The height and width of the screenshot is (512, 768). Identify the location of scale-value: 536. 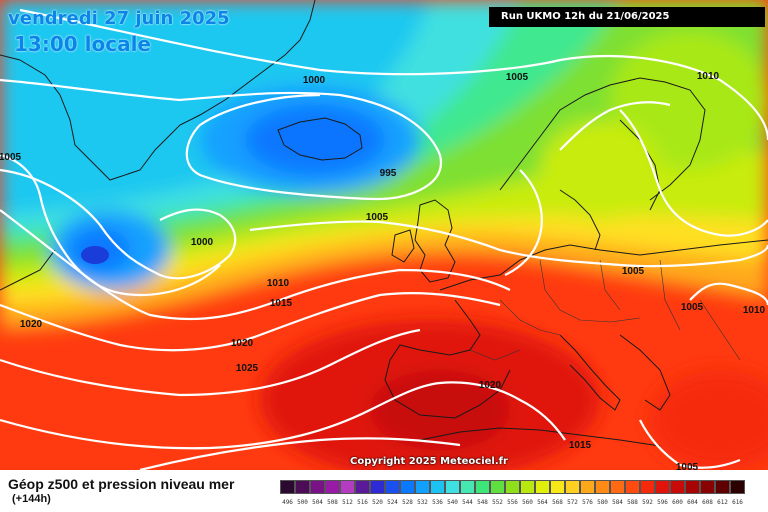
(437, 502).